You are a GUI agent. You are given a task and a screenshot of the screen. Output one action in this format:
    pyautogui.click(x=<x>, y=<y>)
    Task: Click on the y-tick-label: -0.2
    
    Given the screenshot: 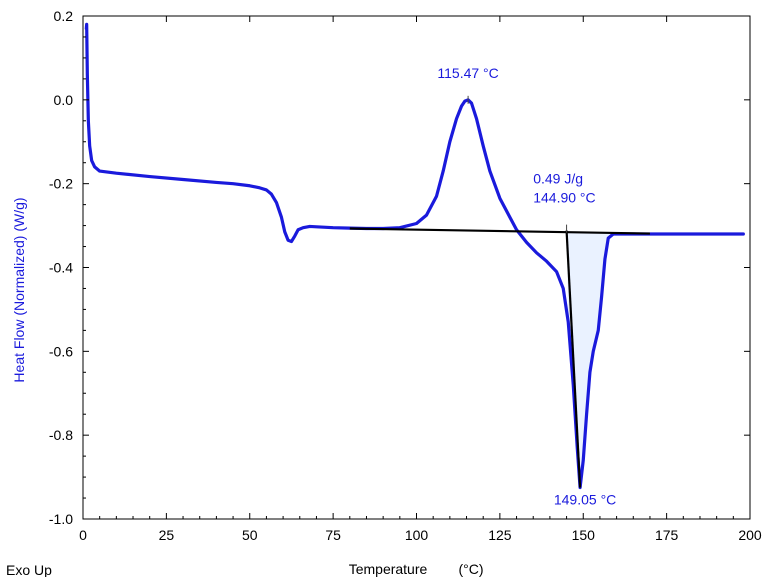 What is the action you would take?
    pyautogui.click(x=61, y=184)
    